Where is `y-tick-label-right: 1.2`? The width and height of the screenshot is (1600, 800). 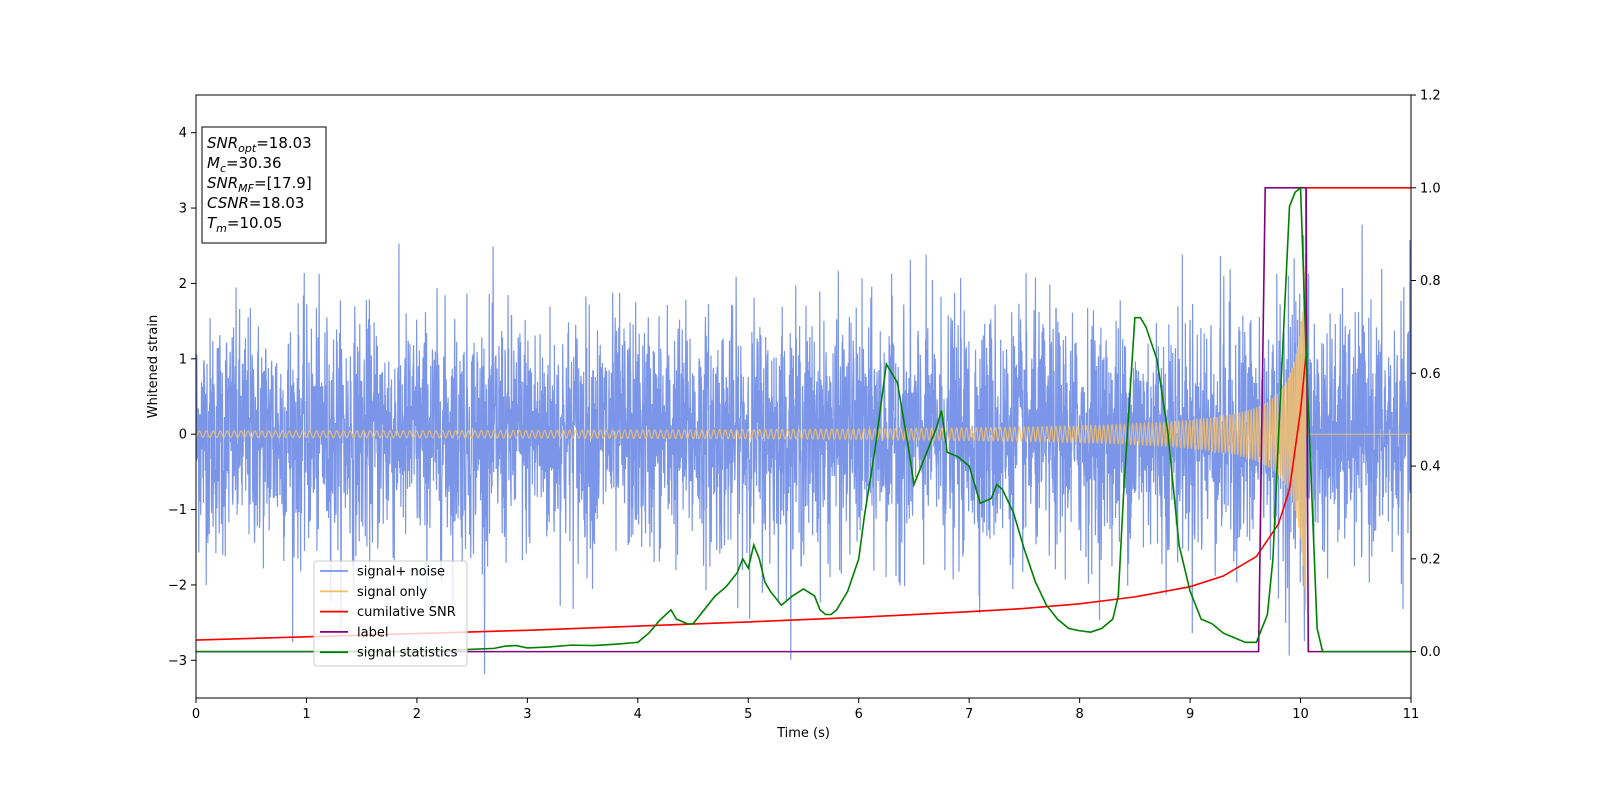
y-tick-label-right: 1.2 is located at coordinates (1430, 96).